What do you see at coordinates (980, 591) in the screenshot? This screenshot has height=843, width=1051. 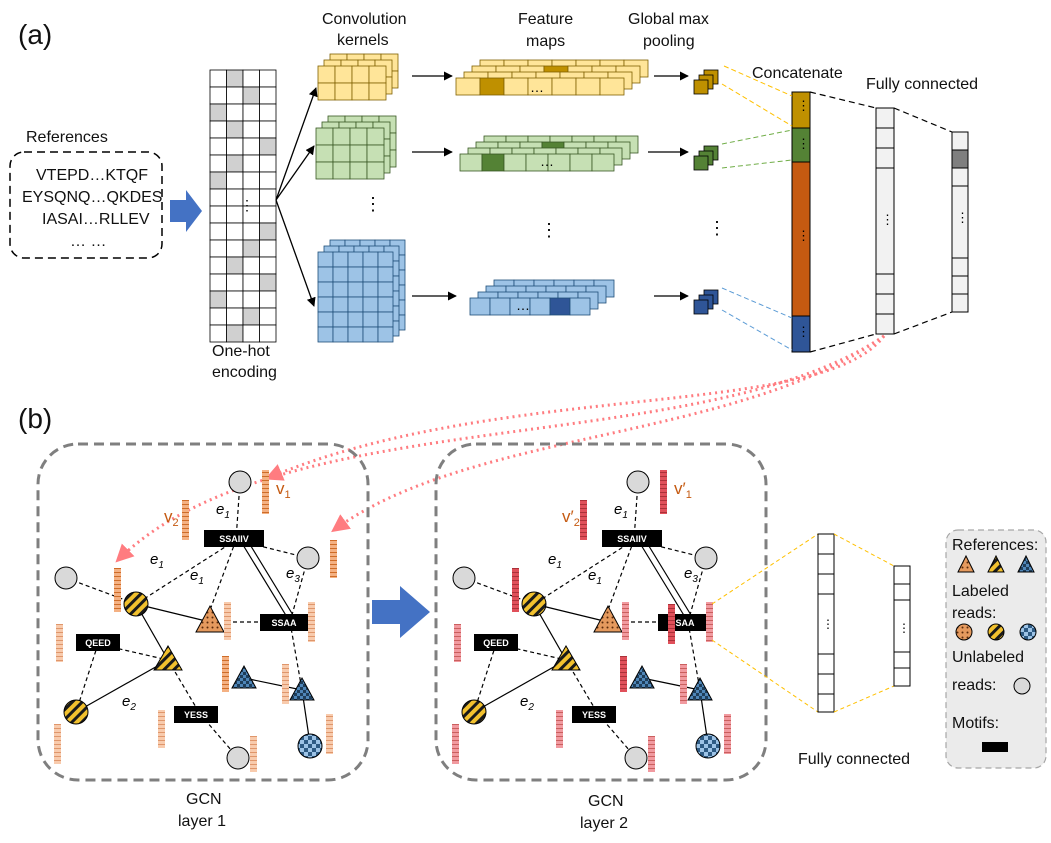 I see `legend-labeled-1: Labeled` at bounding box center [980, 591].